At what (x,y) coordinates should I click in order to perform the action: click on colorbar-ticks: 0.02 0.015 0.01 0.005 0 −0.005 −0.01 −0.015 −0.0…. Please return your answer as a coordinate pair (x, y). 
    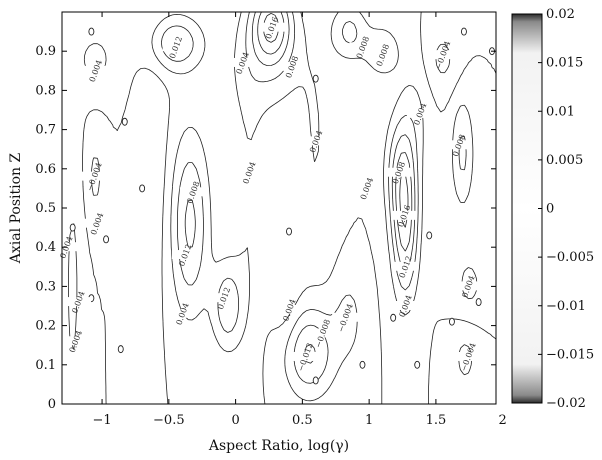
    Looking at the image, I should click on (566, 209).